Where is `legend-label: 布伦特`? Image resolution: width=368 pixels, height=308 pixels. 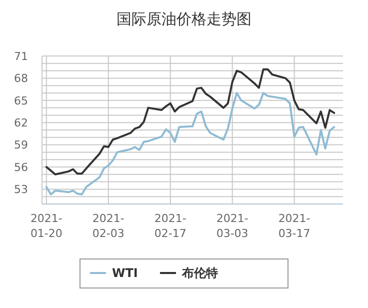
legend-label: 布伦特 is located at coordinates (199, 273).